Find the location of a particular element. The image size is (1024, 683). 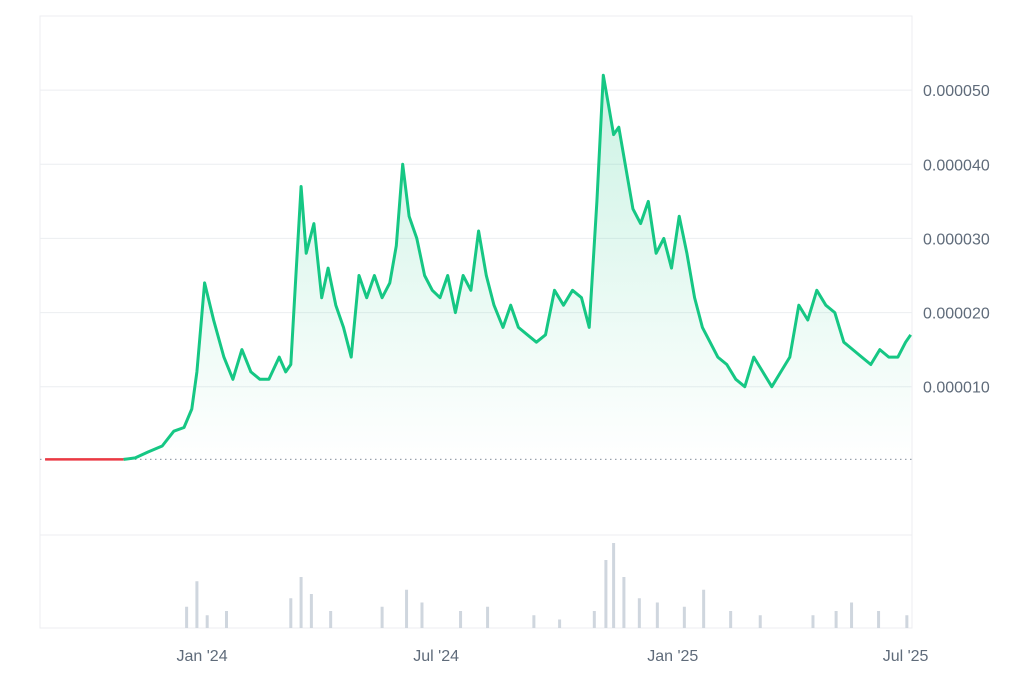

y-tick-label: 0.000040 is located at coordinates (956, 165).